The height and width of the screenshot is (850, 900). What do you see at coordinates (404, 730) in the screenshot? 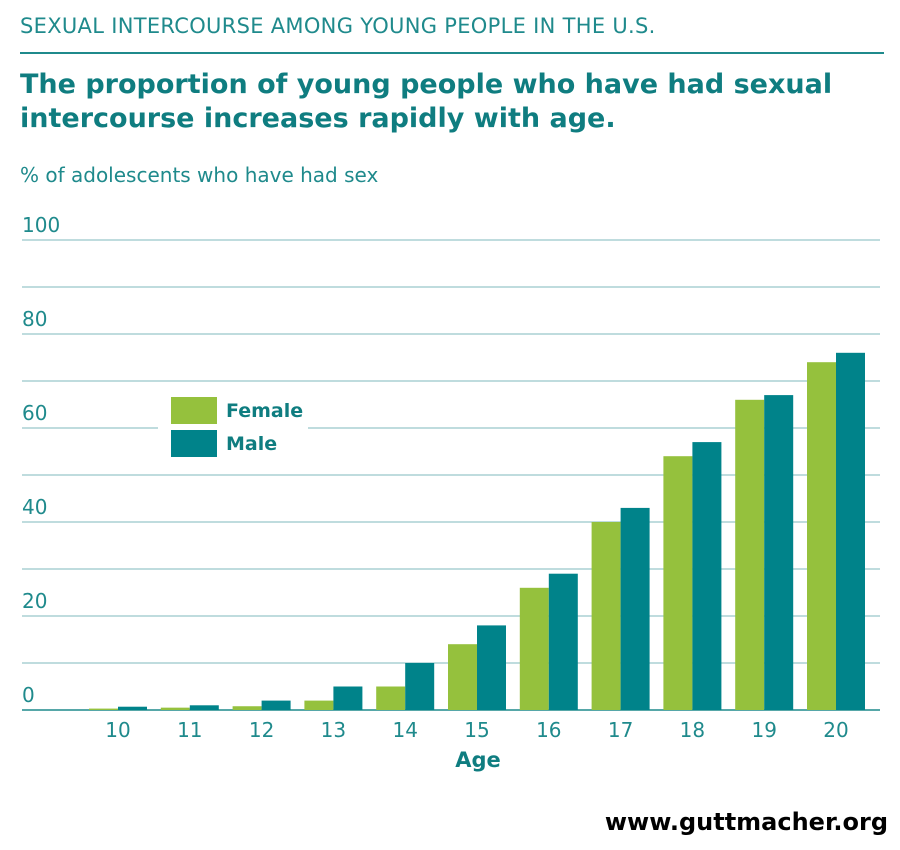
I see `x-tick-label: 14` at bounding box center [404, 730].